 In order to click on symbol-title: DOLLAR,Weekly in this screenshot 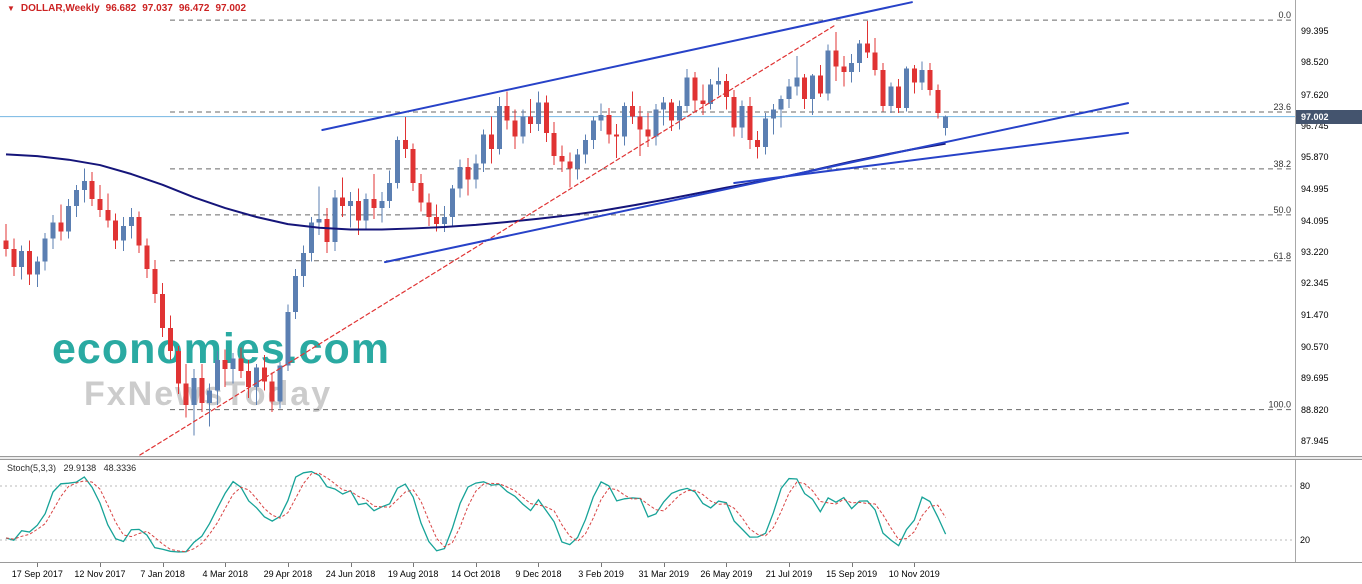, I will do `click(60, 8)`.